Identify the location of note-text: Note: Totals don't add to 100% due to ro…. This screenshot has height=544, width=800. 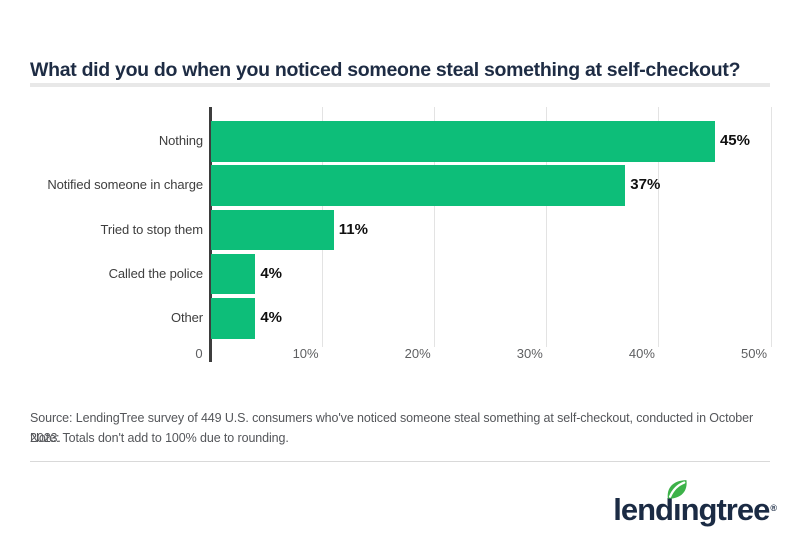
(159, 437).